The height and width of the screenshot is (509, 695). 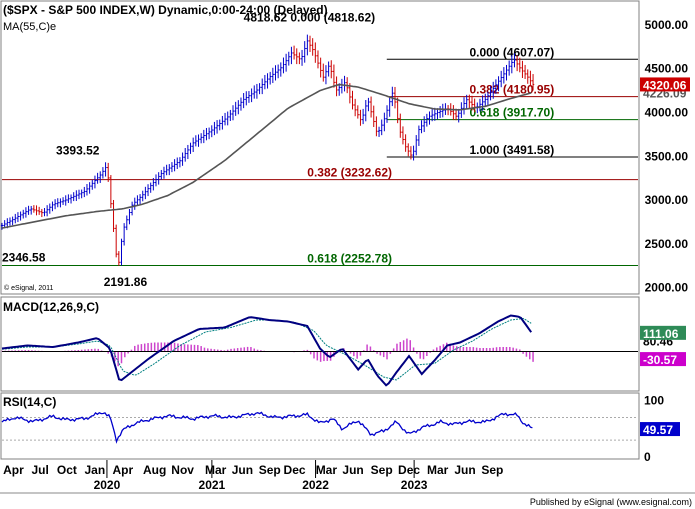 What do you see at coordinates (24, 257) in the screenshot?
I see `price-annotation: 2346.58` at bounding box center [24, 257].